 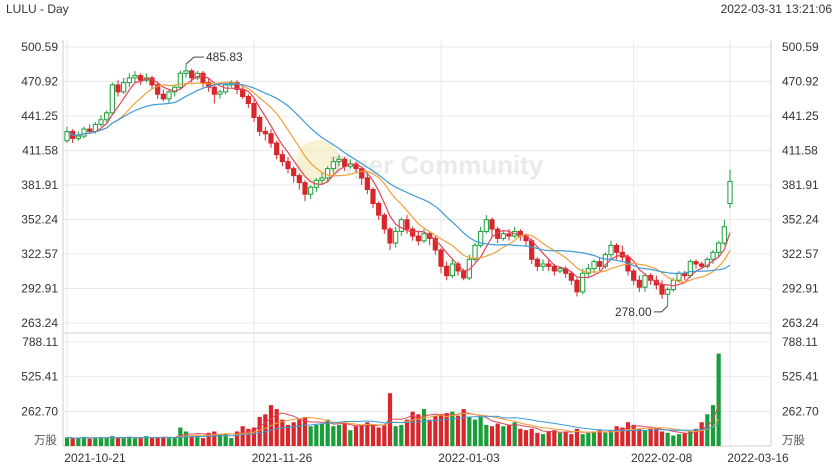 I want to click on watermark: Tiger Community, so click(x=420, y=162).